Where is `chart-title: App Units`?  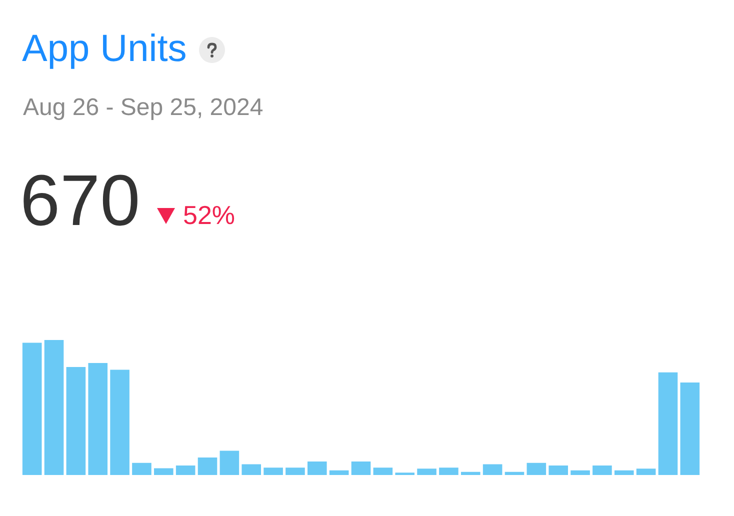 chart-title: App Units is located at coordinates (104, 49).